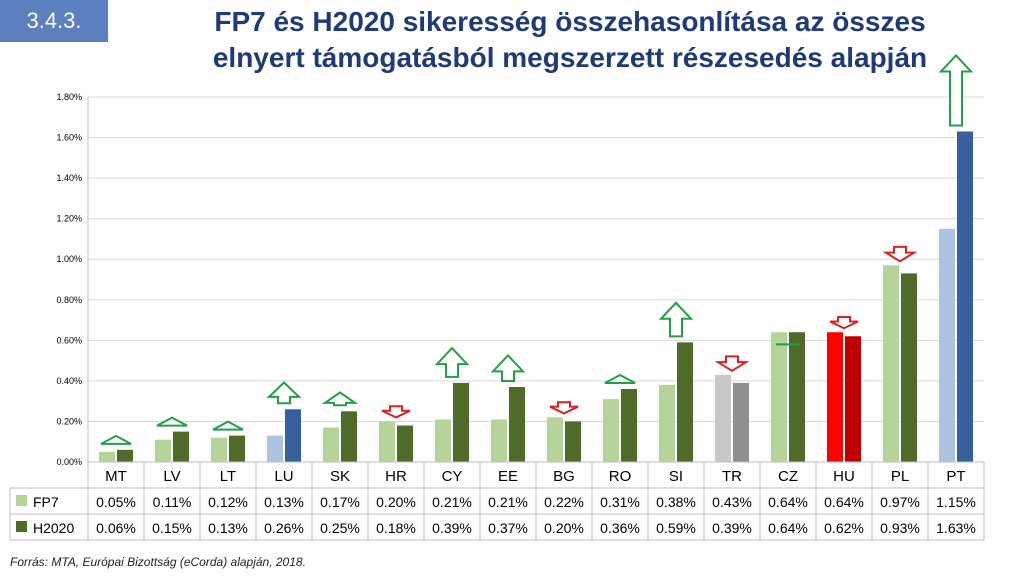 The image size is (1024, 576). What do you see at coordinates (452, 528) in the screenshot?
I see `table-cell-h2020: 0.39%` at bounding box center [452, 528].